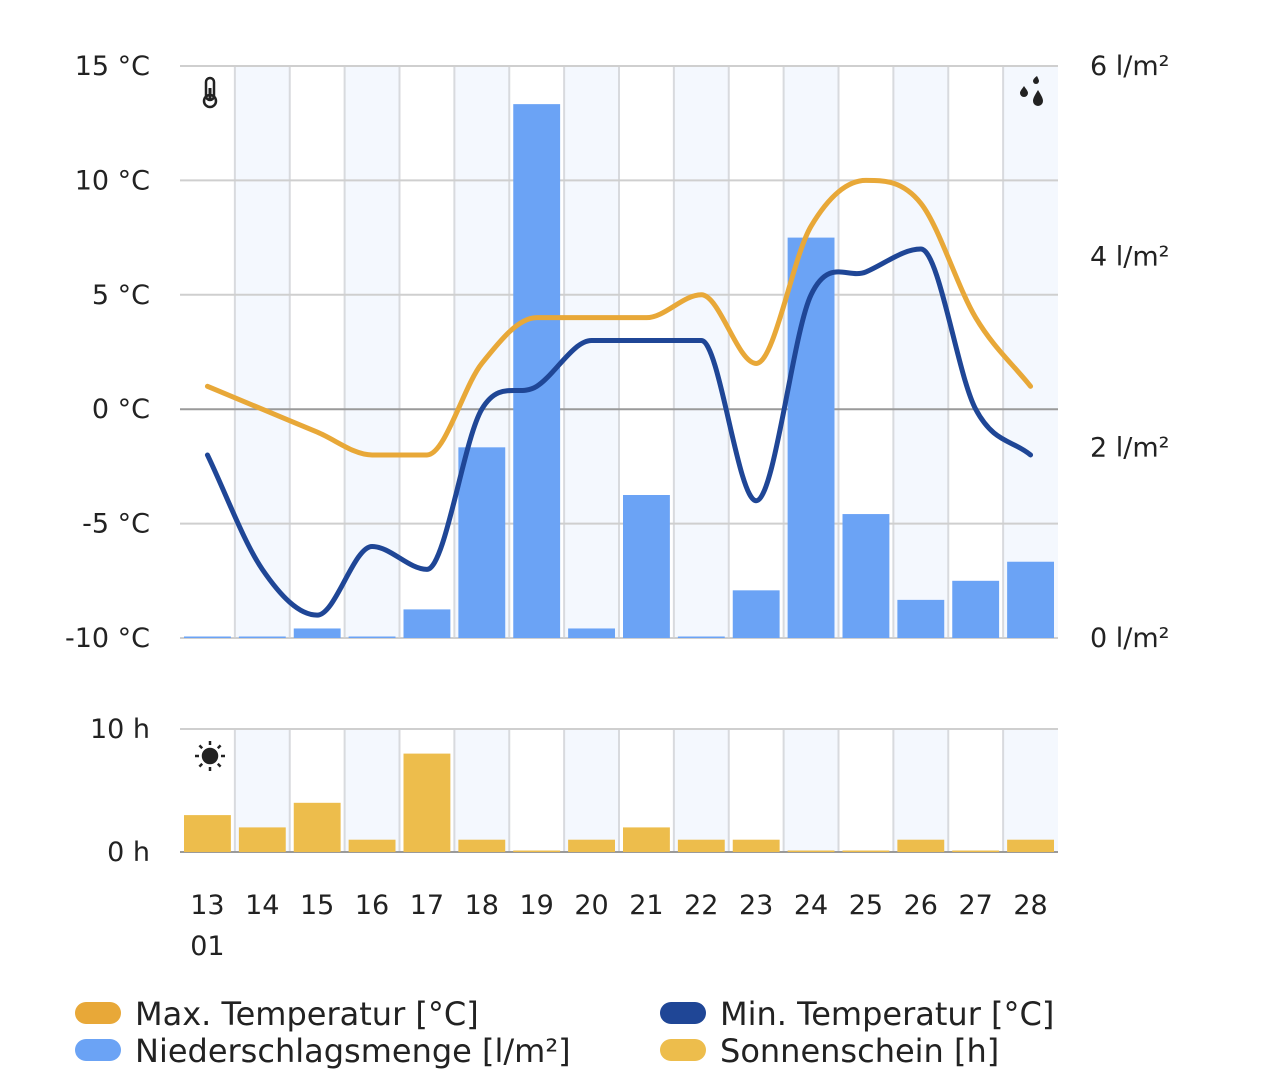  What do you see at coordinates (811, 905) in the screenshot?
I see `x-tick-label: 24` at bounding box center [811, 905].